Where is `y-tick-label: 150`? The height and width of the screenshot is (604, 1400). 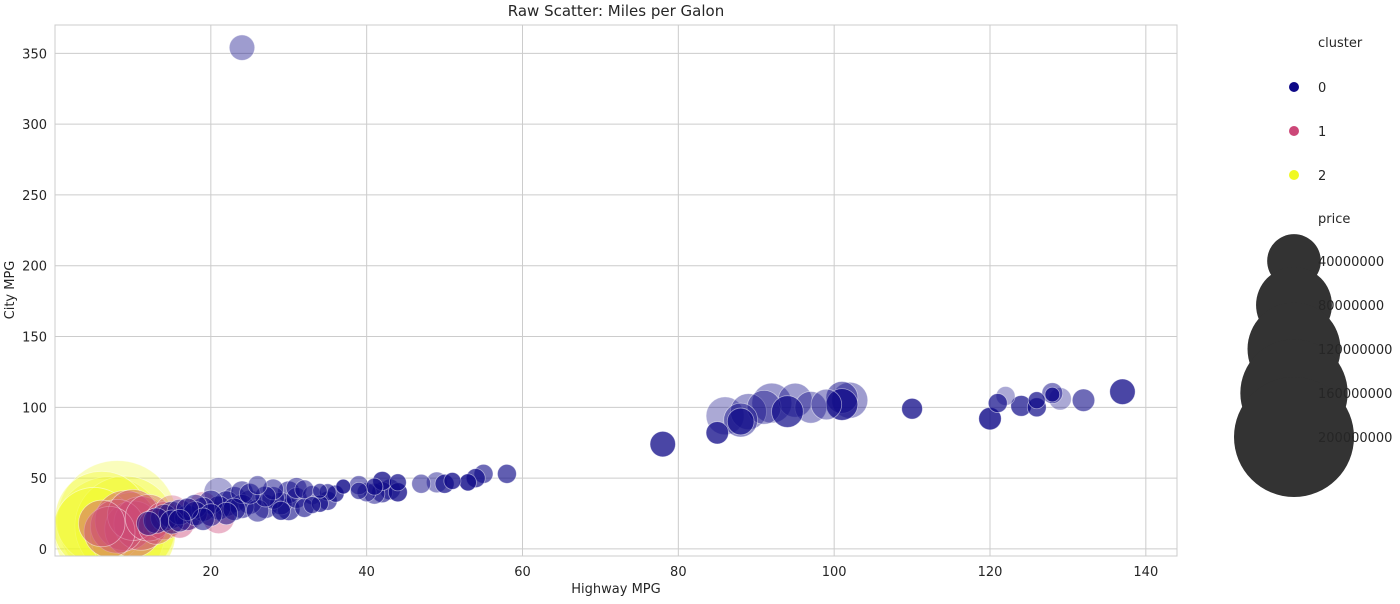
y-tick-label: 150 is located at coordinates (34, 338).